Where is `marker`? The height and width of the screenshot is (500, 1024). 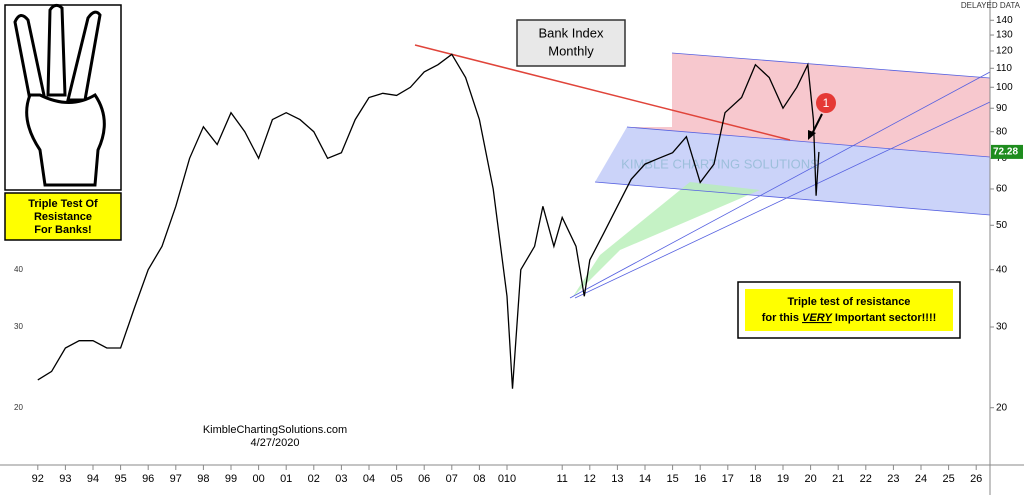 marker is located at coordinates (826, 103).